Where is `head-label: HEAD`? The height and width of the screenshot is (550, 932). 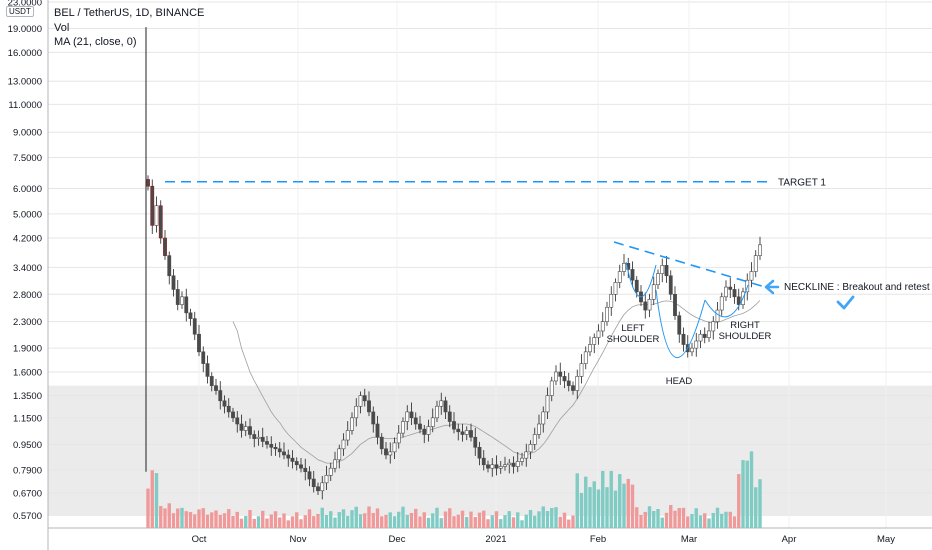 head-label: HEAD is located at coordinates (679, 381).